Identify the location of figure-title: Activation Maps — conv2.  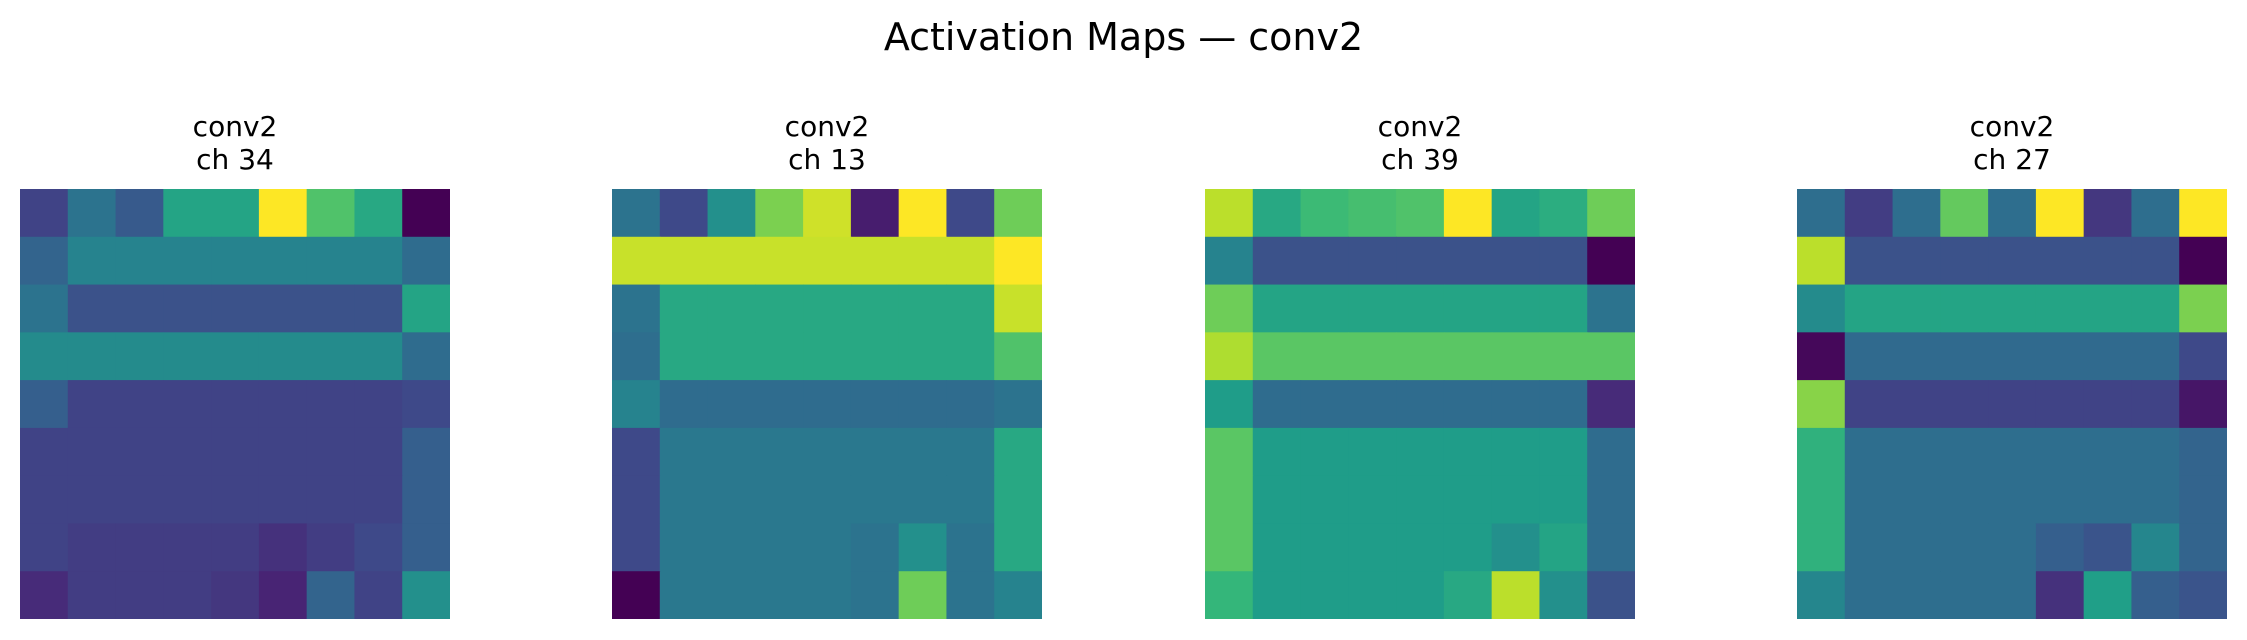
(1123, 37).